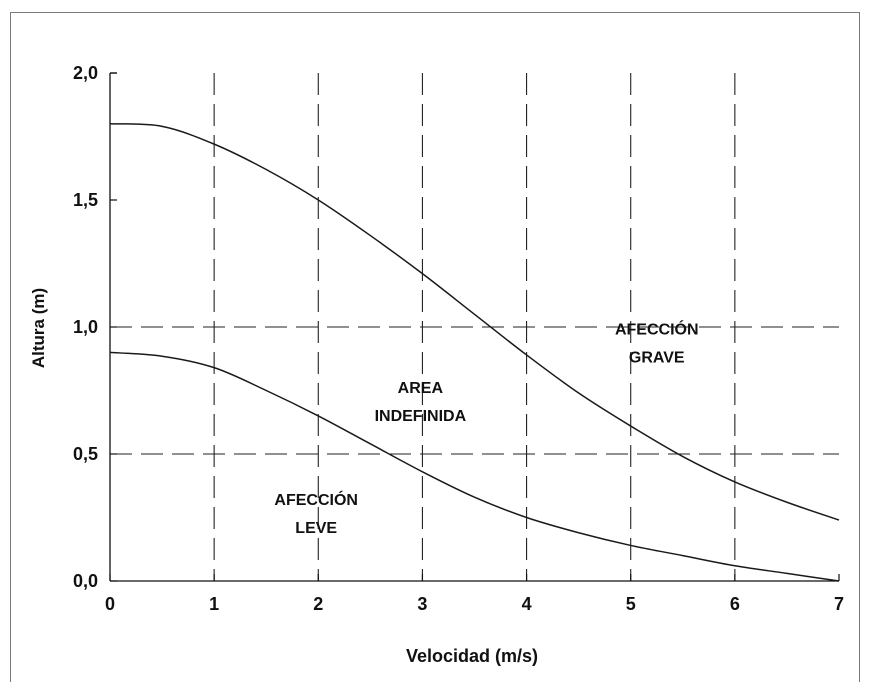 The image size is (874, 682). I want to click on y-tick-label: 2,0, so click(85, 73).